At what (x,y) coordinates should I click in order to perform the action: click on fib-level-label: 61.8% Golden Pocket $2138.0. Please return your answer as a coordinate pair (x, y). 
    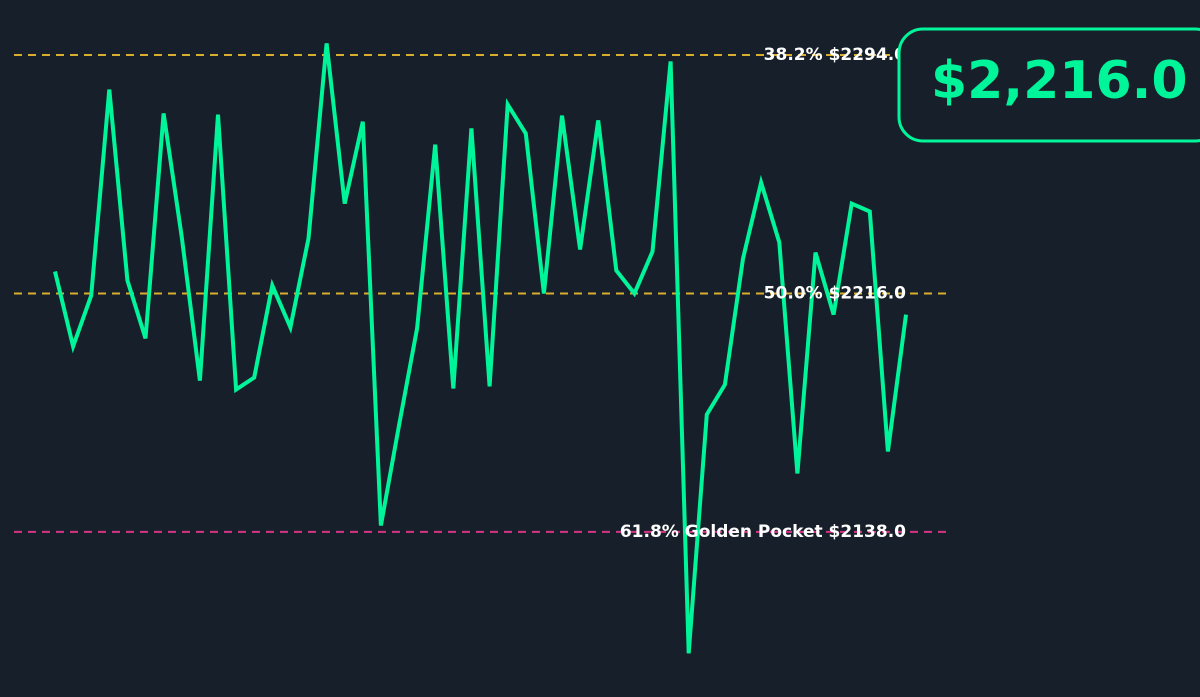
    Looking at the image, I should click on (763, 532).